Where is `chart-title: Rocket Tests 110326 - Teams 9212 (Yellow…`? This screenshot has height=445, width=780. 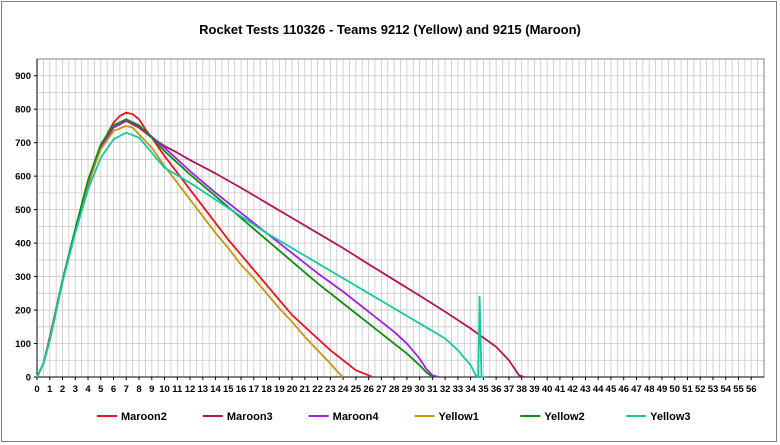
chart-title: Rocket Tests 110326 - Teams 9212 (Yellow… is located at coordinates (390, 29).